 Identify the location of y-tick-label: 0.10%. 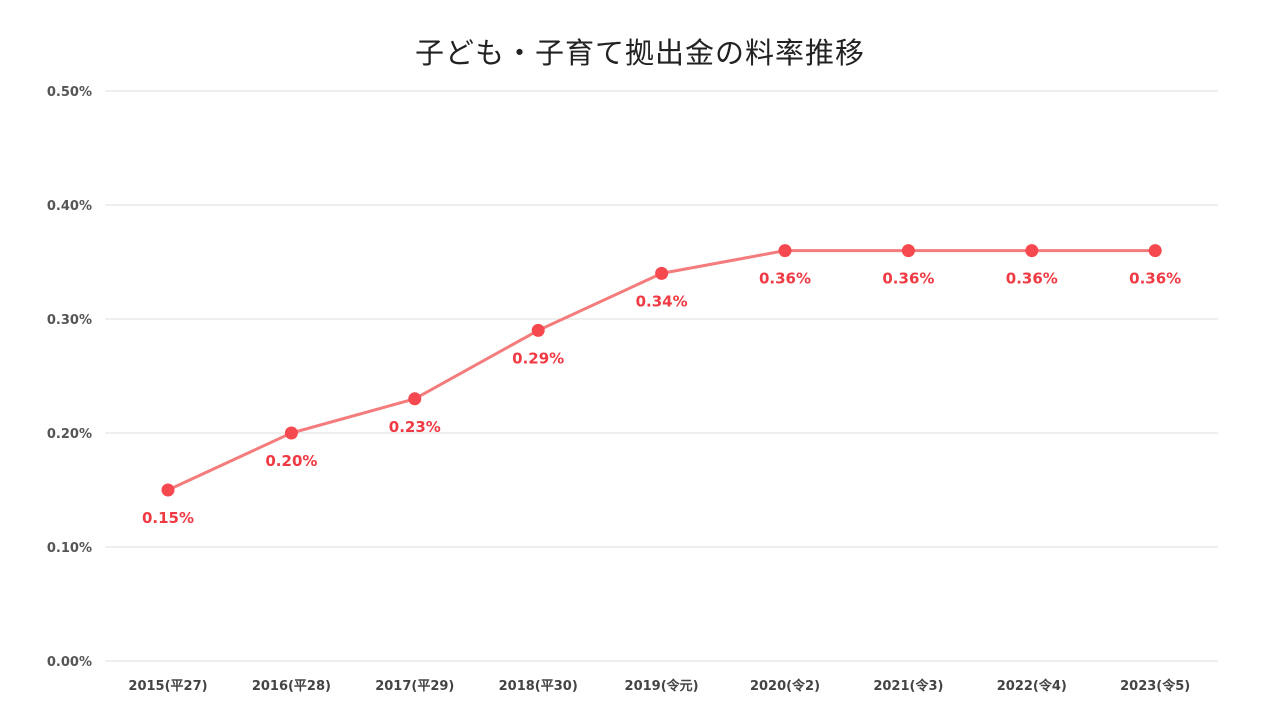
(69, 548).